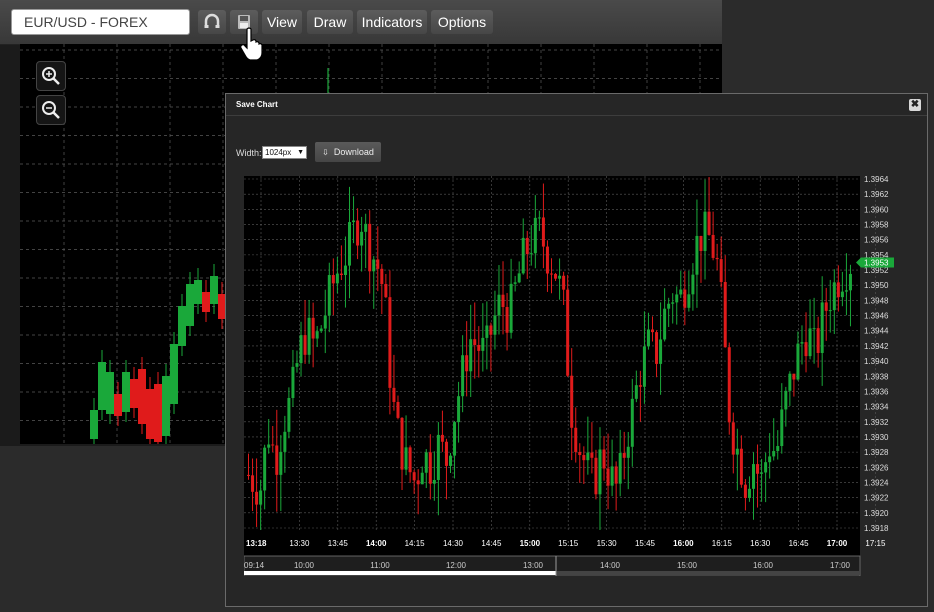 Image resolution: width=934 pixels, height=612 pixels. I want to click on last-price-label: 1.3953, so click(876, 262).